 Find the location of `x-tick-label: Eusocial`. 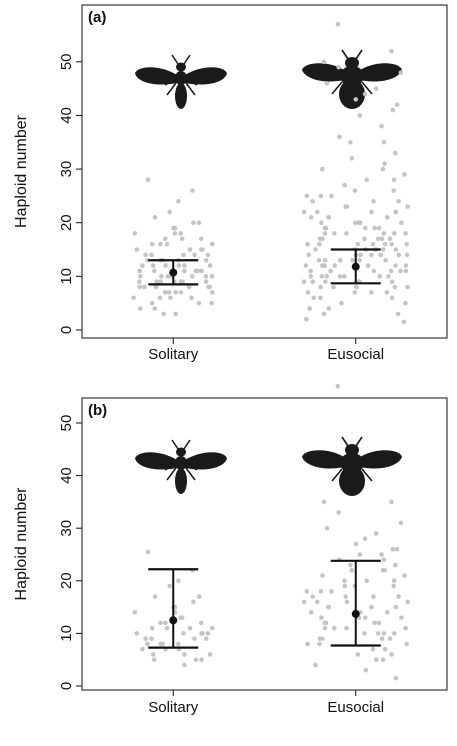

x-tick-label: Eusocial is located at coordinates (355, 354).